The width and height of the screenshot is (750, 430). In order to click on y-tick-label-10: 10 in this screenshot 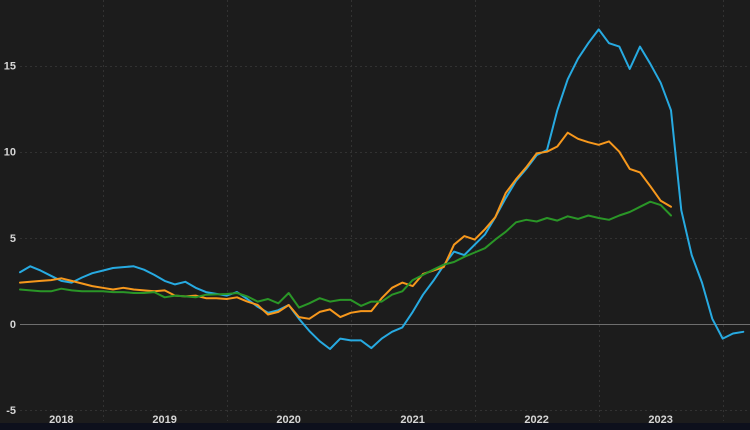, I will do `click(10, 153)`.